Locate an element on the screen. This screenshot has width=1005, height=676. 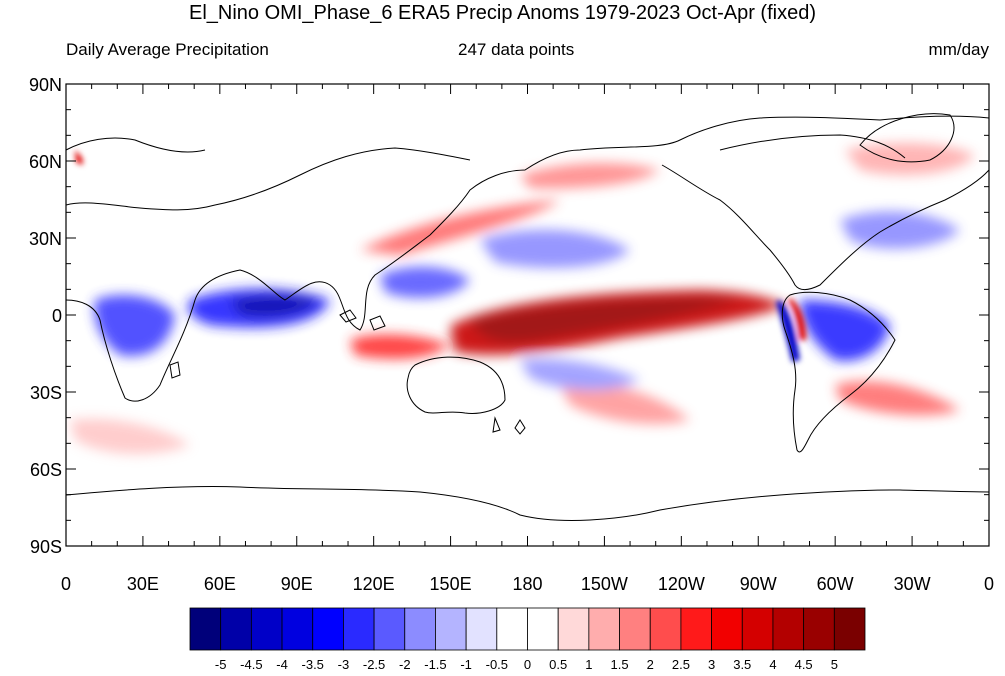
colorbar-label: 4.5 is located at coordinates (804, 664).